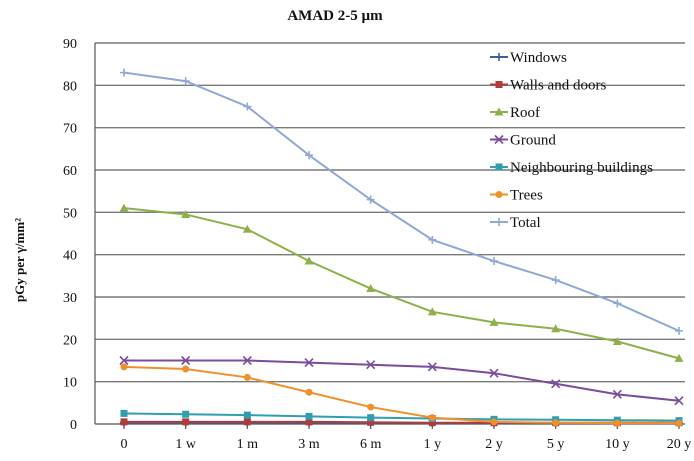 The image size is (694, 461). Describe the element at coordinates (558, 86) in the screenshot. I see `legend-label: Walls and doors` at that location.